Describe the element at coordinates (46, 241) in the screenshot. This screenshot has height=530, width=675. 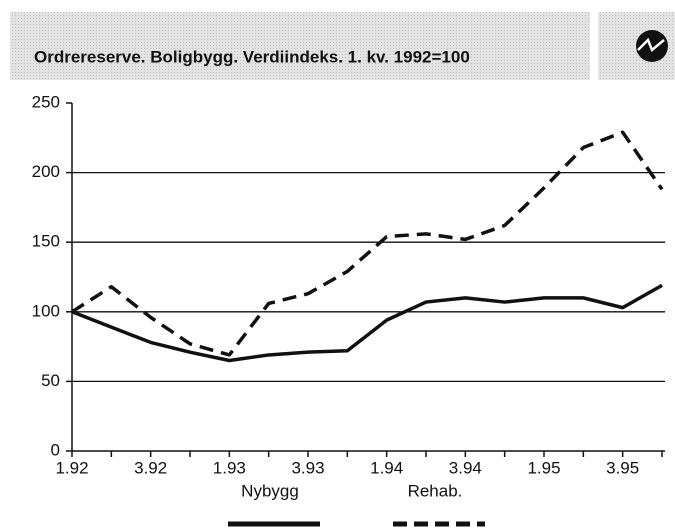
I see `y-tick-label: 150` at that location.